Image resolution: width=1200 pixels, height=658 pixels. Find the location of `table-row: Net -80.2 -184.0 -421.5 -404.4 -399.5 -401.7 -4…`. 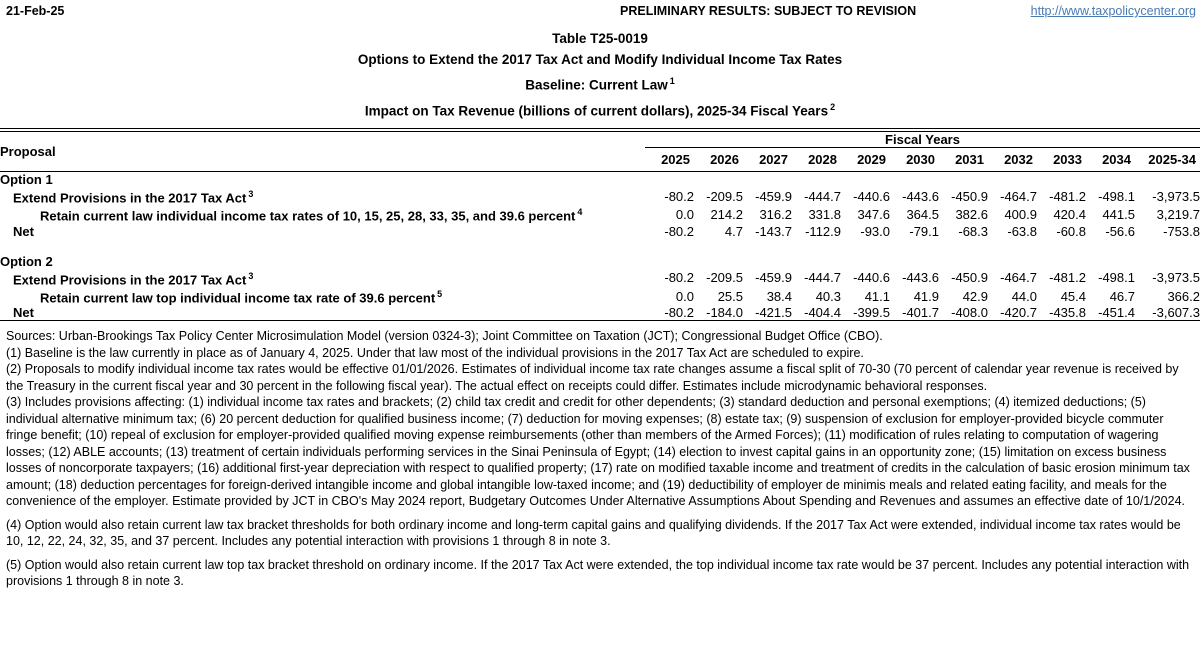

table-row: Net -80.2 -184.0 -421.5 -404.4 -399.5 -401.7 -4… is located at coordinates (600, 313).